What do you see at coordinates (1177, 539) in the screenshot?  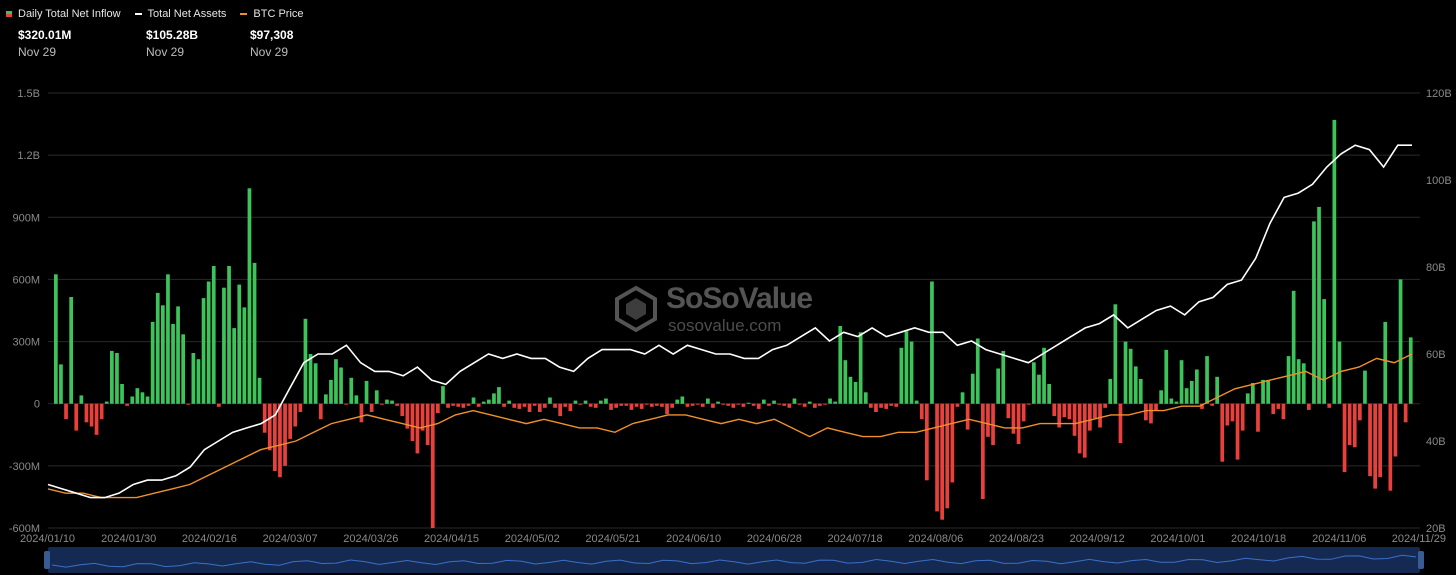 I see `x-axis-tick: 2024/10/01` at bounding box center [1177, 539].